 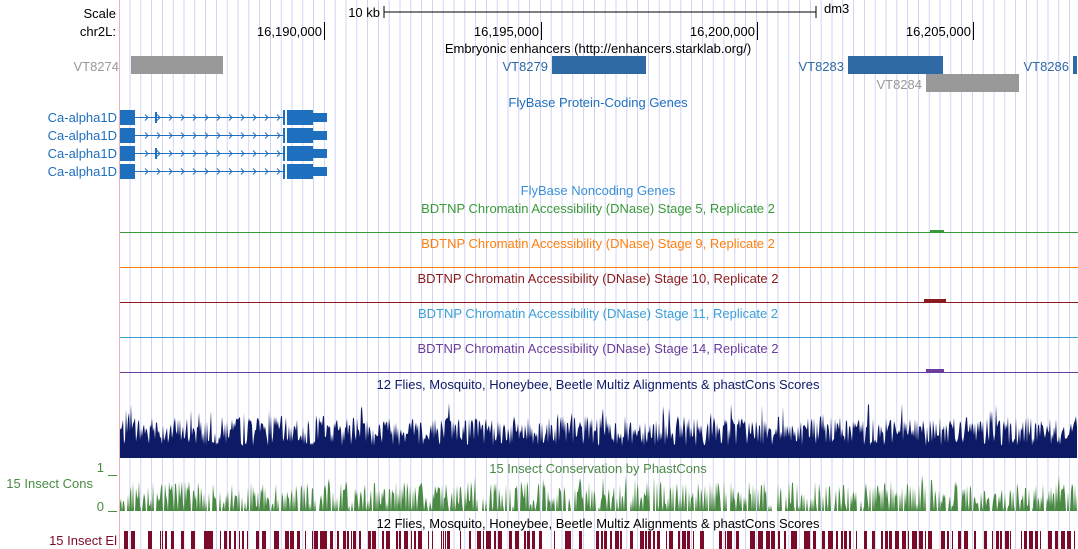 I want to click on insect-cons-side-label: 15 Insect Cons, so click(x=49, y=483).